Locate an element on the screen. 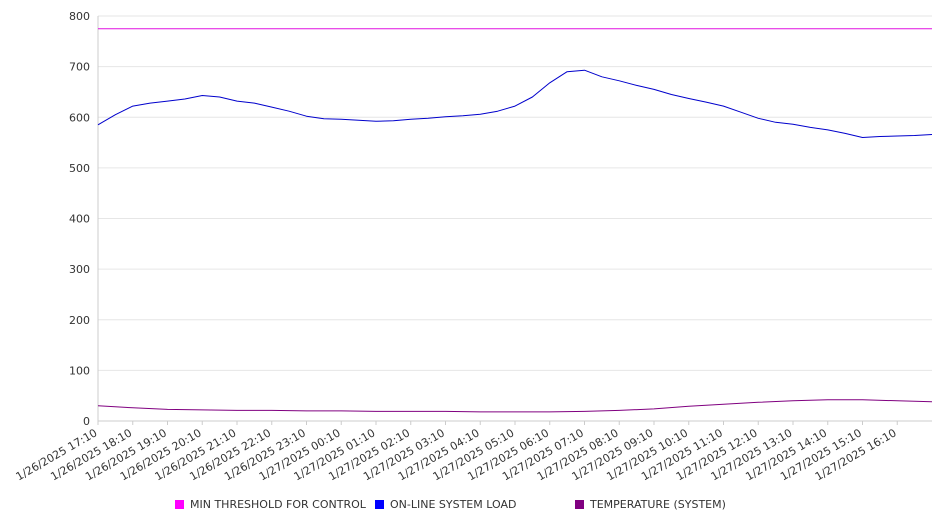 This screenshot has height=526, width=946. legend-item-system-load: ON-LINE SYSTEM LOAD is located at coordinates (445, 504).